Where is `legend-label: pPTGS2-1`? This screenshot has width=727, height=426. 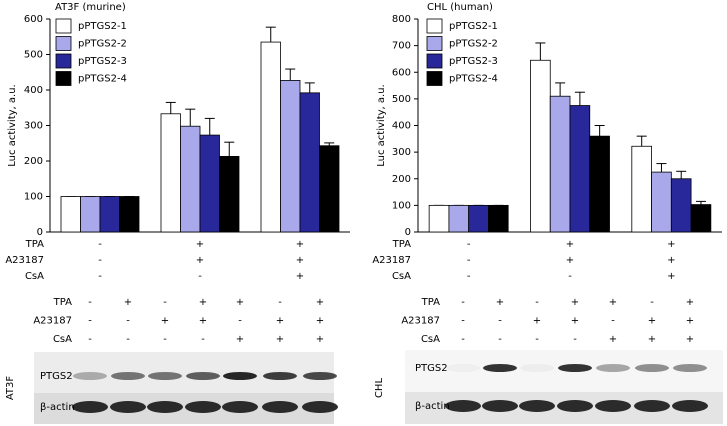
legend-label: pPTGS2-1 is located at coordinates (102, 26).